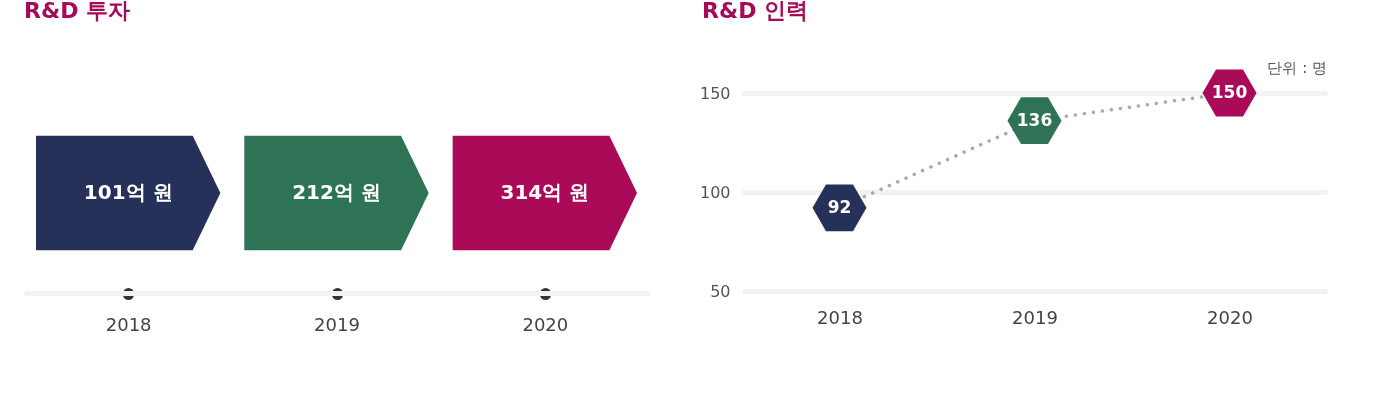 This screenshot has height=398, width=1389. I want to click on data-label: 136, so click(1034, 119).